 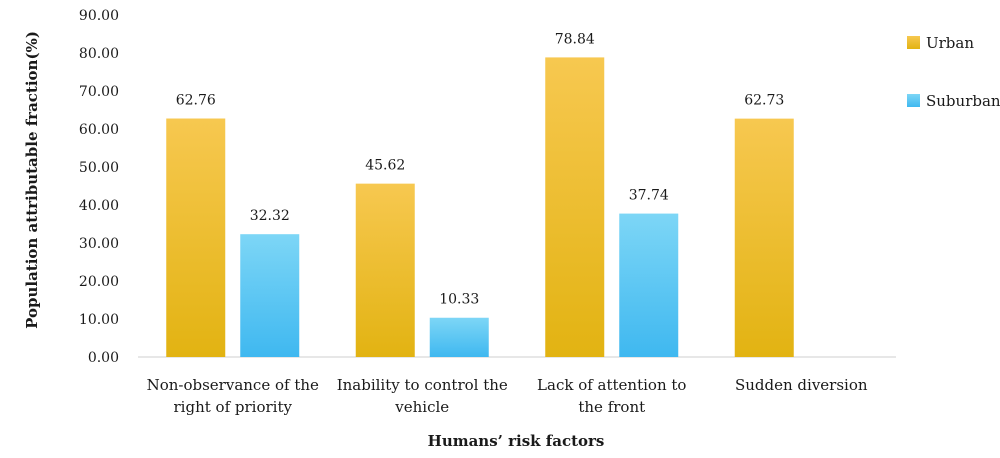 What do you see at coordinates (422, 396) in the screenshot?
I see `category-label: Inability to control the vehicle` at bounding box center [422, 396].